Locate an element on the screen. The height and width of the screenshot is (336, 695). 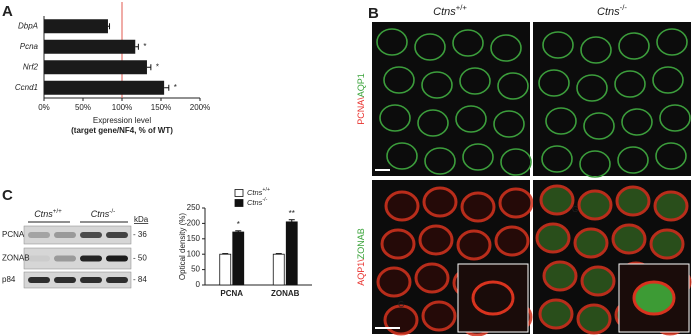
y-tick-label: 100 is located at coordinates (194, 253).